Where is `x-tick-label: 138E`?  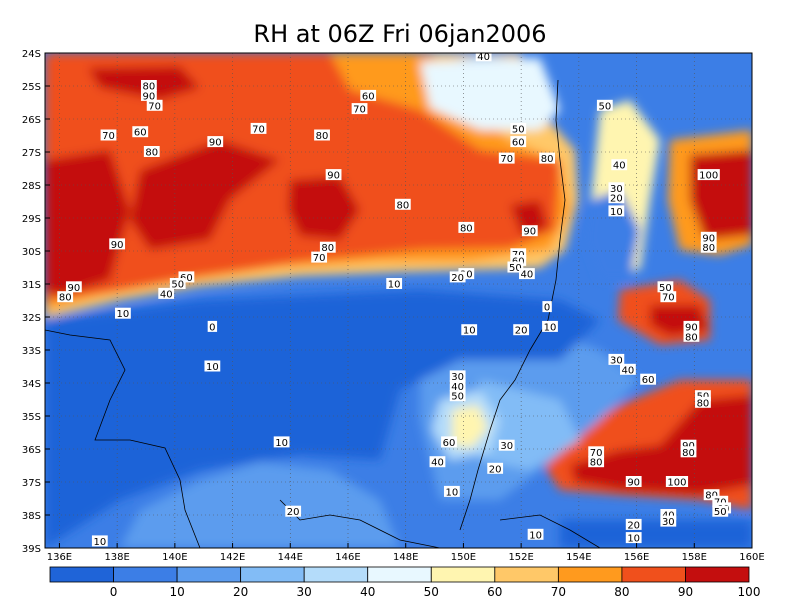 x-tick-label: 138E is located at coordinates (116, 557).